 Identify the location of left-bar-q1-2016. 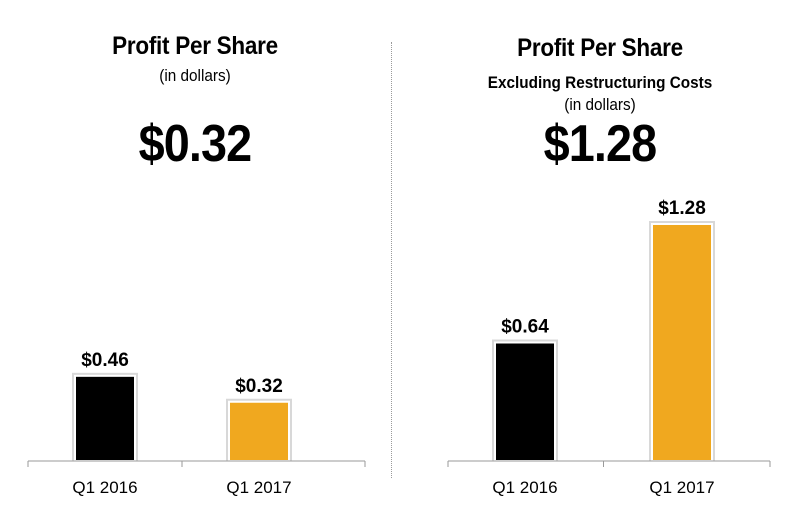
(105, 418).